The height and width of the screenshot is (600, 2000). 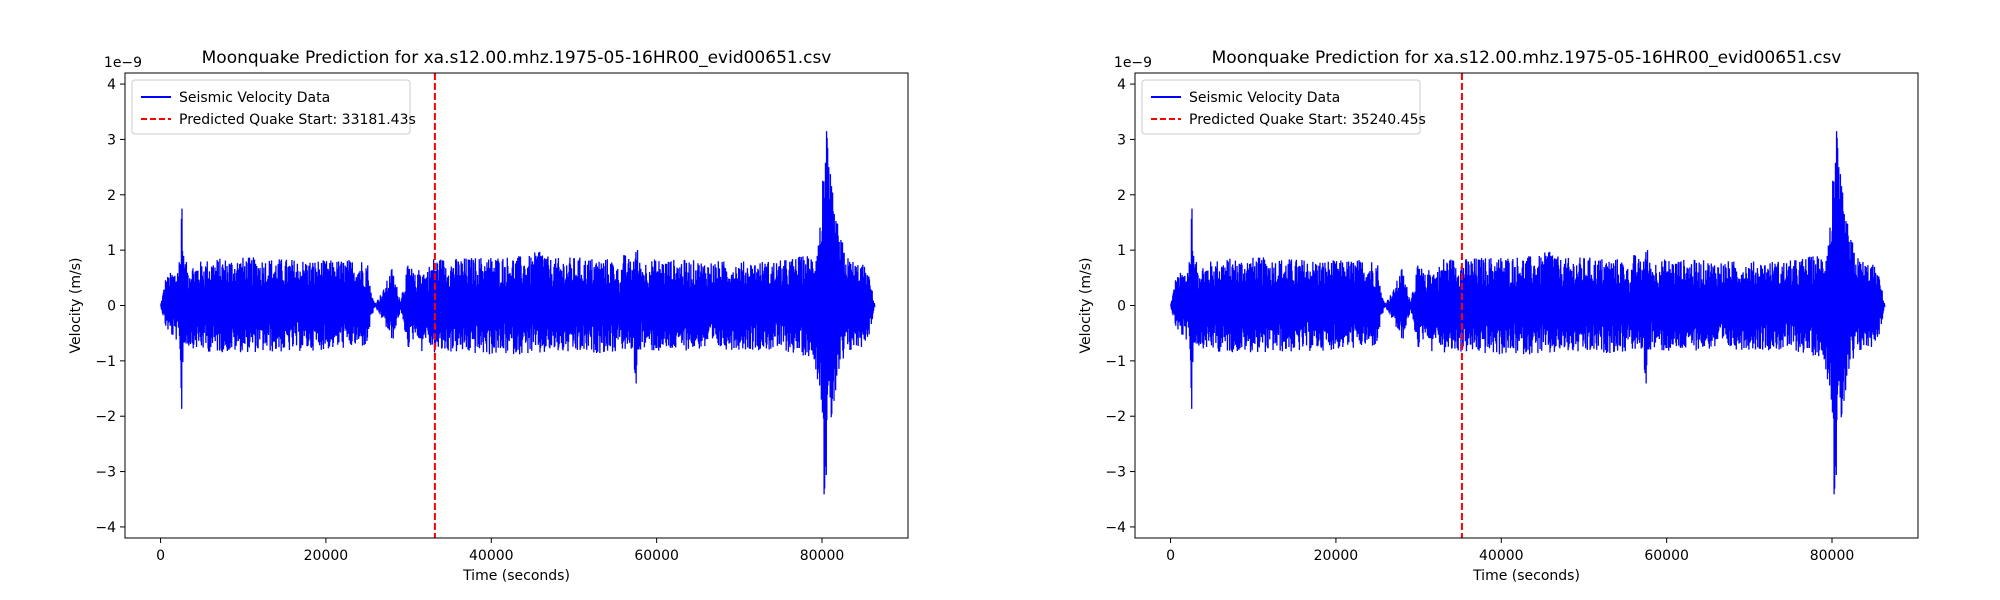 I want to click on legend-label: Predicted Quake Start: 35240.45s, so click(x=1307, y=120).